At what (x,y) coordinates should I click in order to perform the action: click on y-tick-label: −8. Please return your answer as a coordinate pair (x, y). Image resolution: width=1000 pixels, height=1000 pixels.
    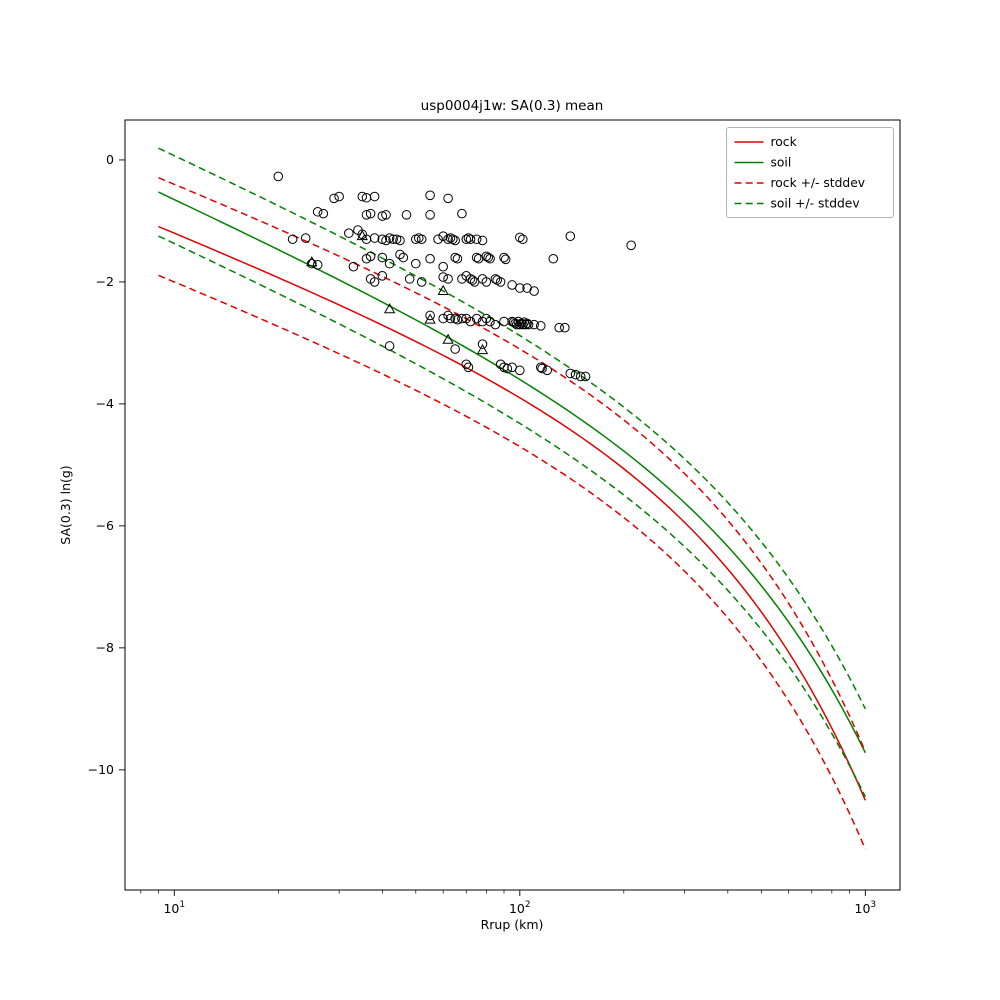
    Looking at the image, I should click on (105, 647).